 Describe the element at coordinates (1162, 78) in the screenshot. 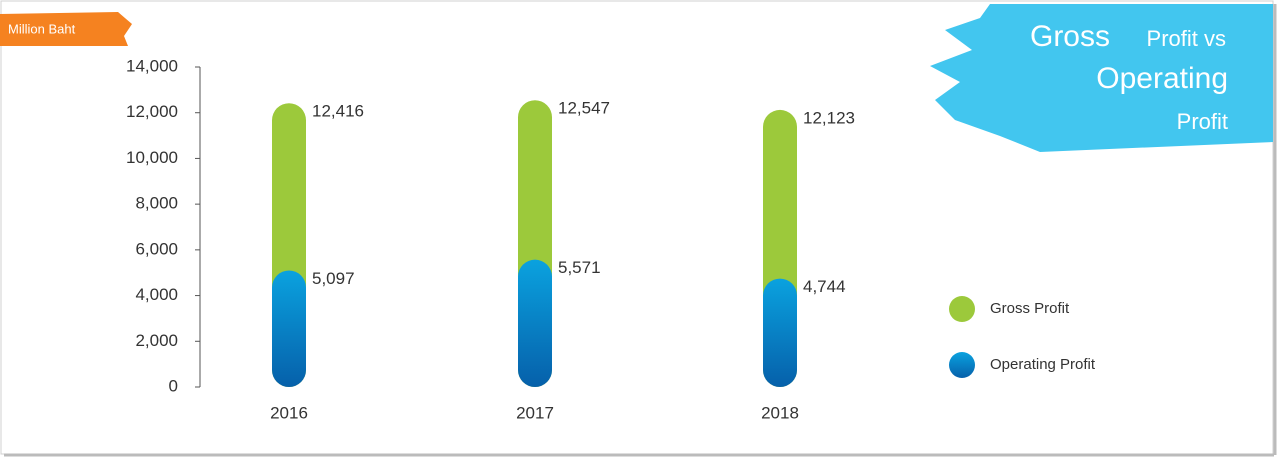

I see `chart-title: Operating` at that location.